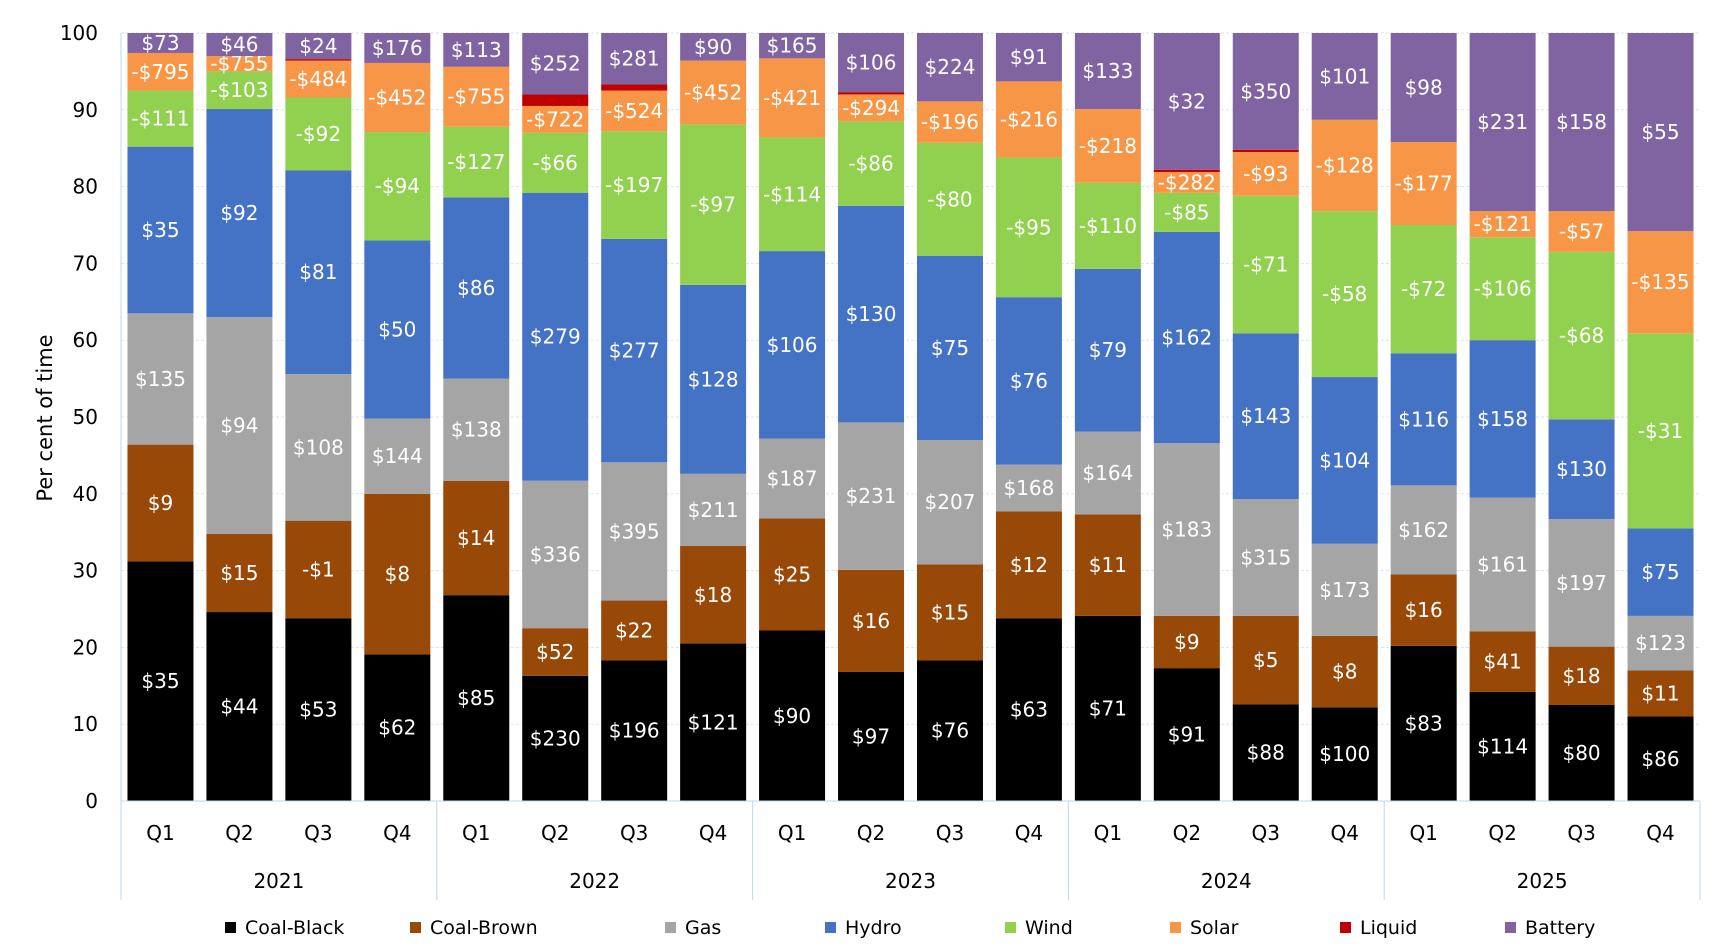  I want to click on data-label: $88, so click(1266, 753).